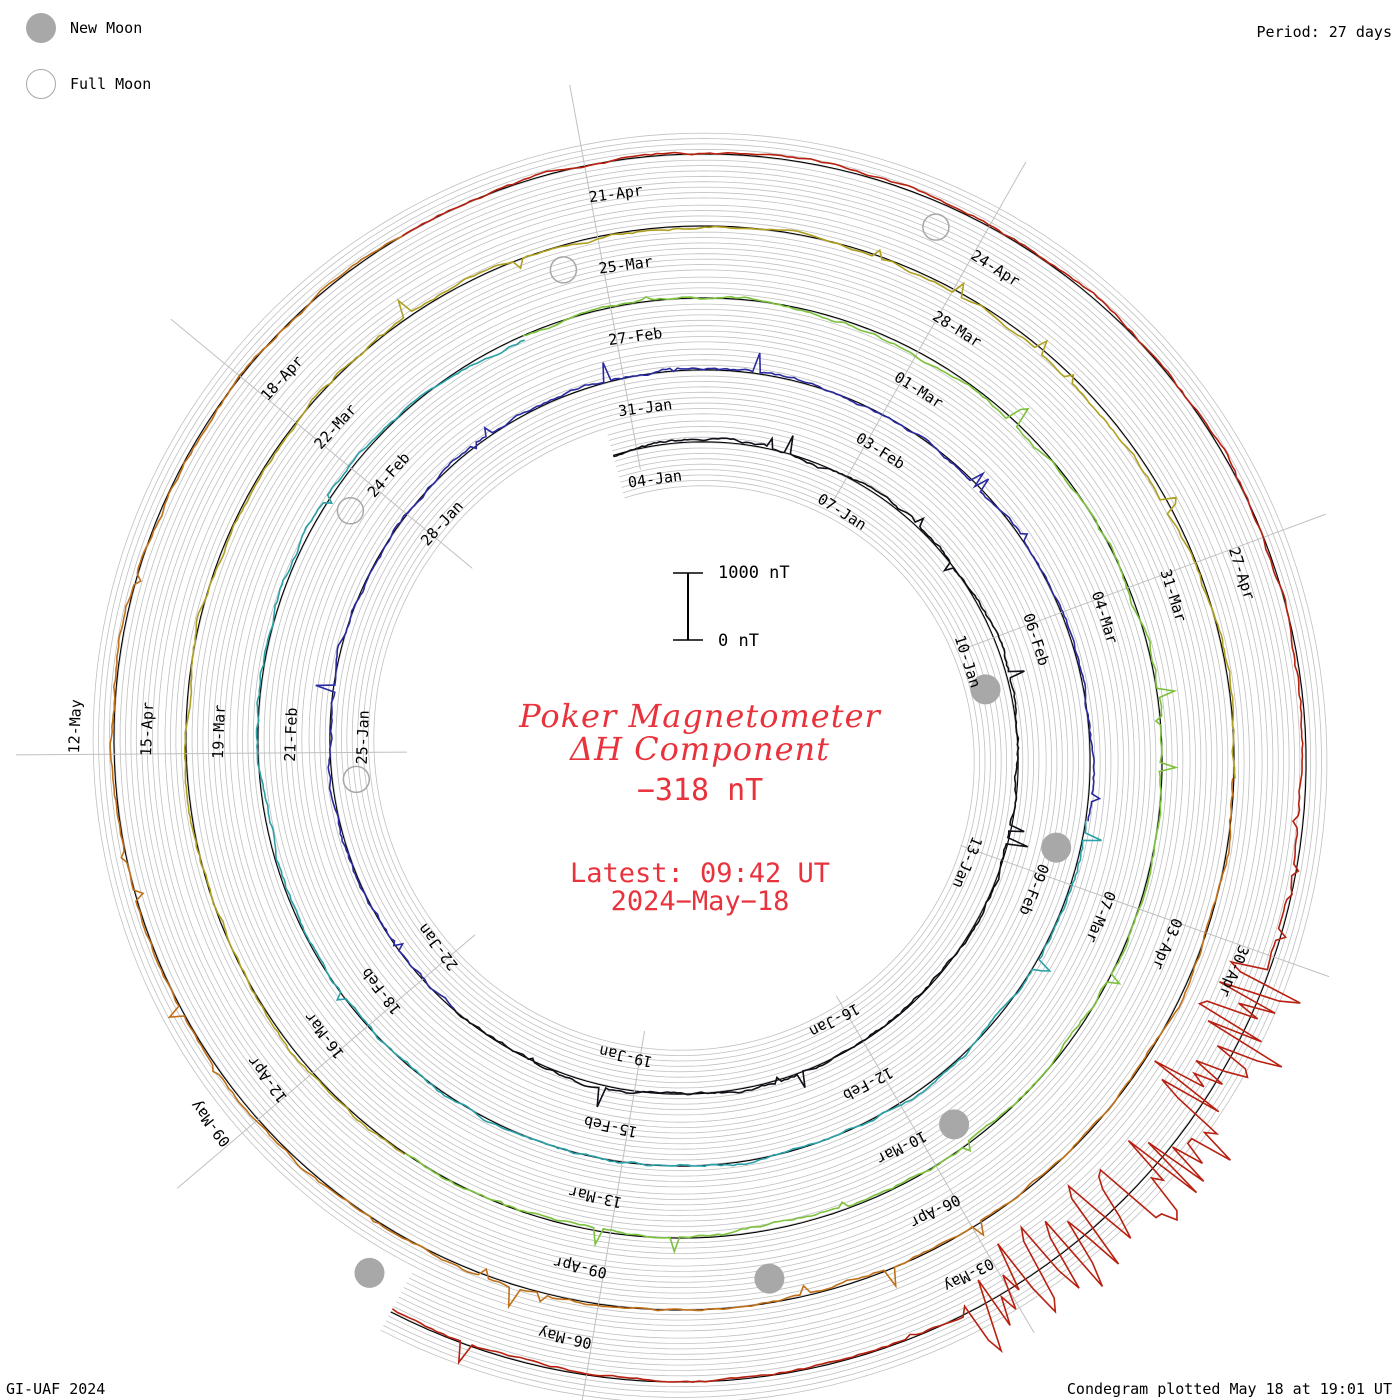  Describe the element at coordinates (565, 1337) in the screenshot. I see `date-tick-label: 06-May` at that location.